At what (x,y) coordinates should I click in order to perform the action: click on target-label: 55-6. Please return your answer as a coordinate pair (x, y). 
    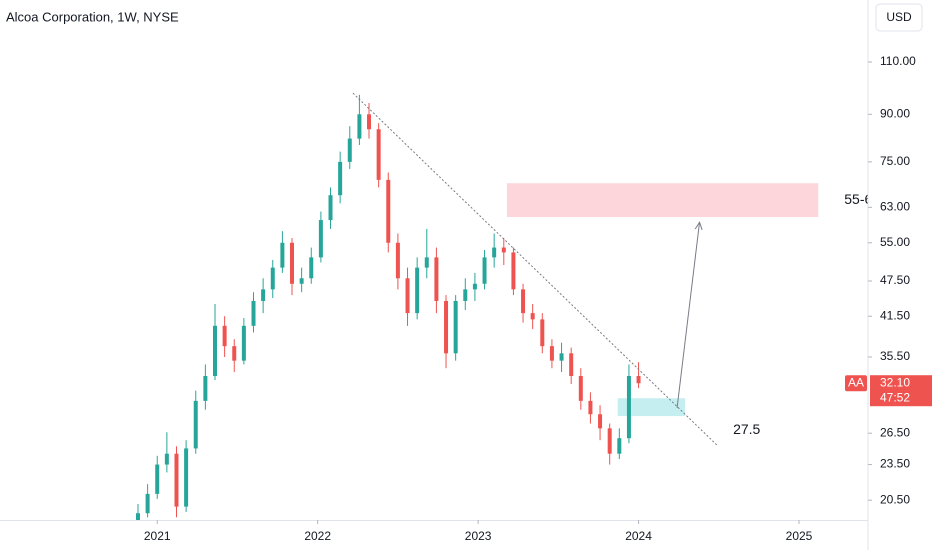
    Looking at the image, I should click on (858, 199).